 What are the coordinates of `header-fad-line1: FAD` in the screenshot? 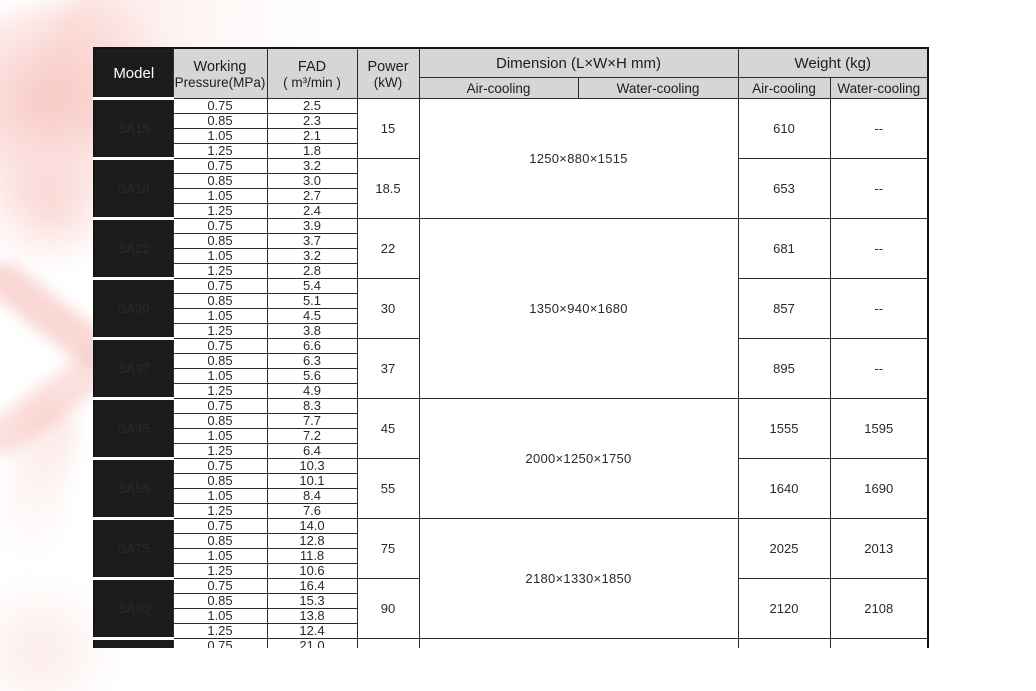 It's located at (312, 66).